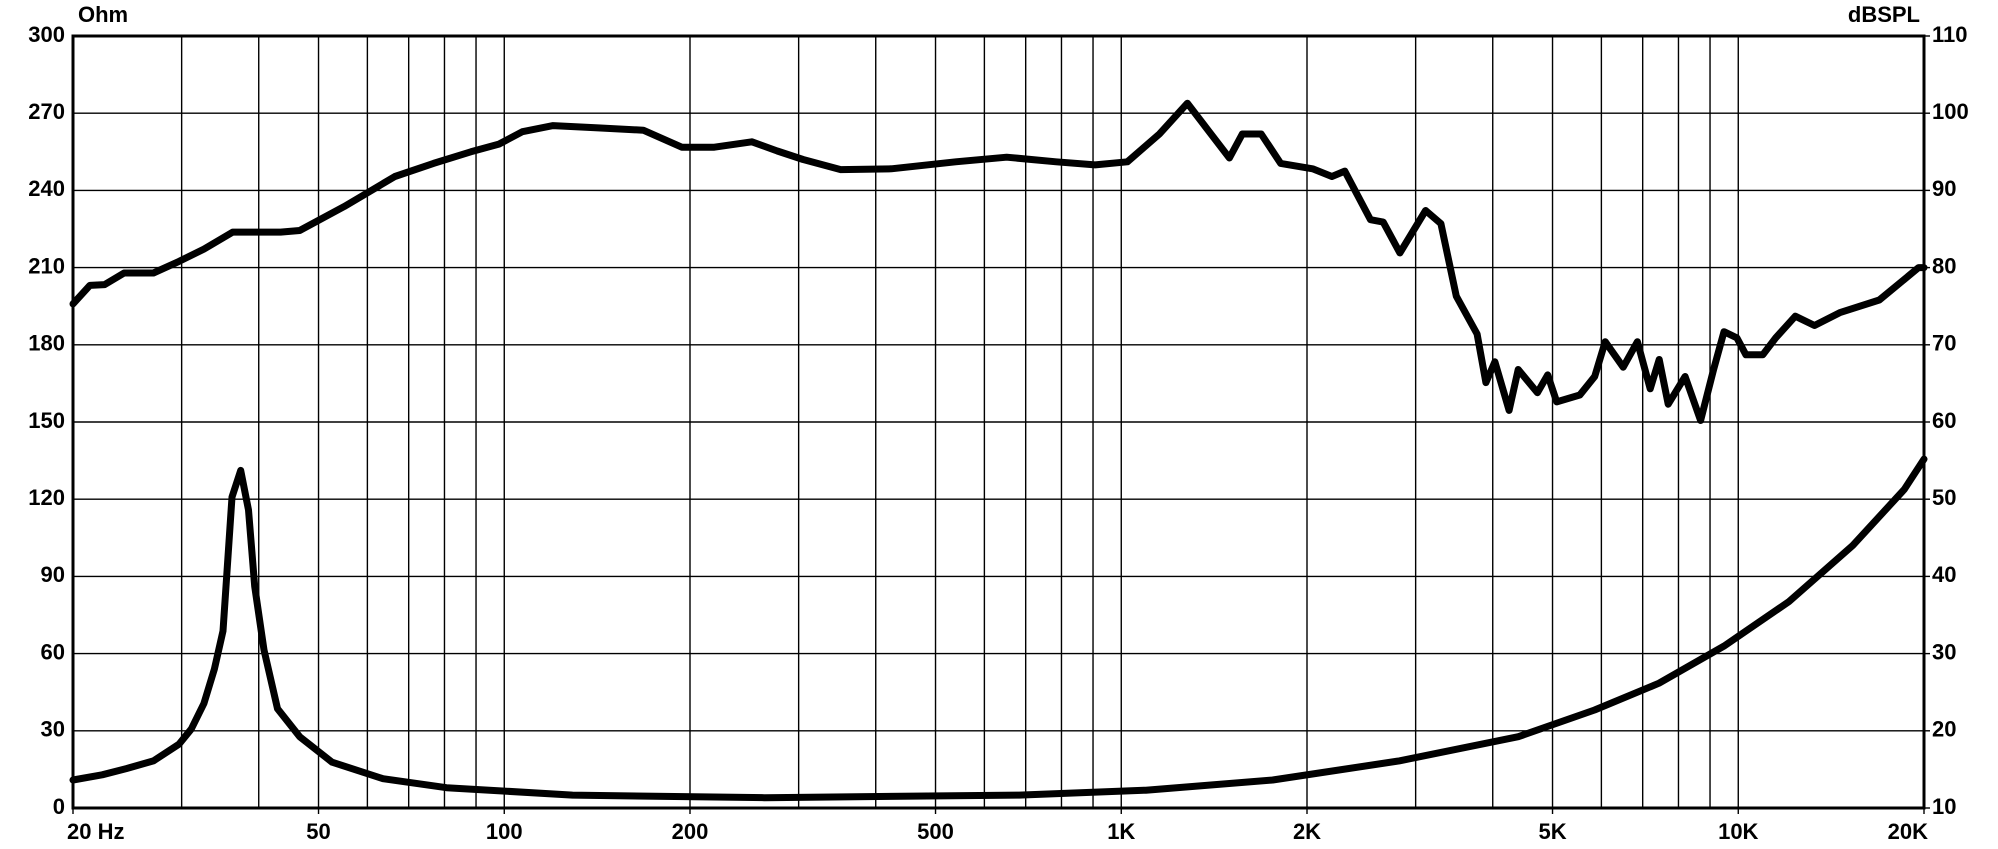 This screenshot has height=849, width=1998. I want to click on x-tick-label: 20K, so click(1908, 831).